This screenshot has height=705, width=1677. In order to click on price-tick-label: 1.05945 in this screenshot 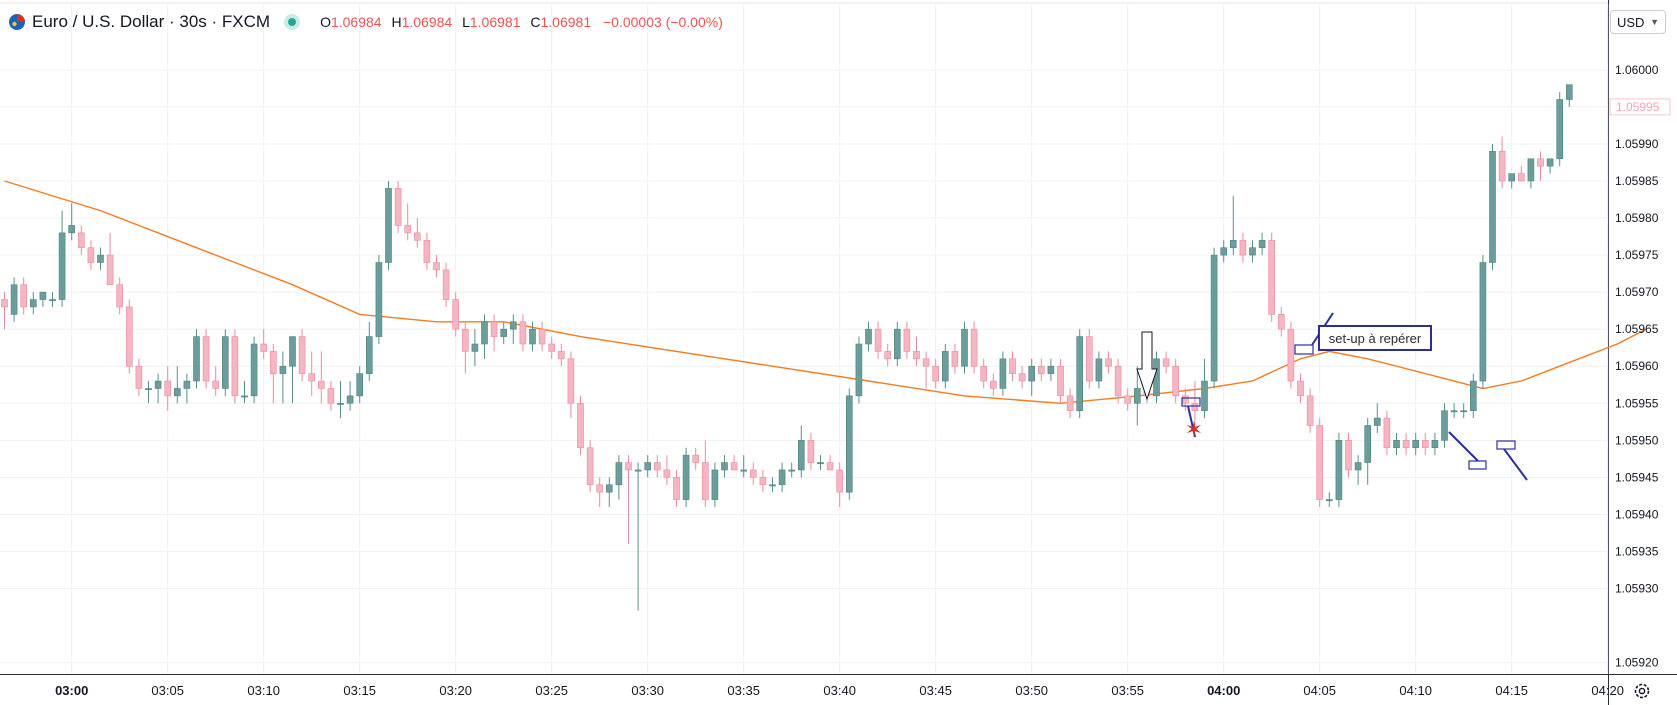, I will do `click(1637, 477)`.